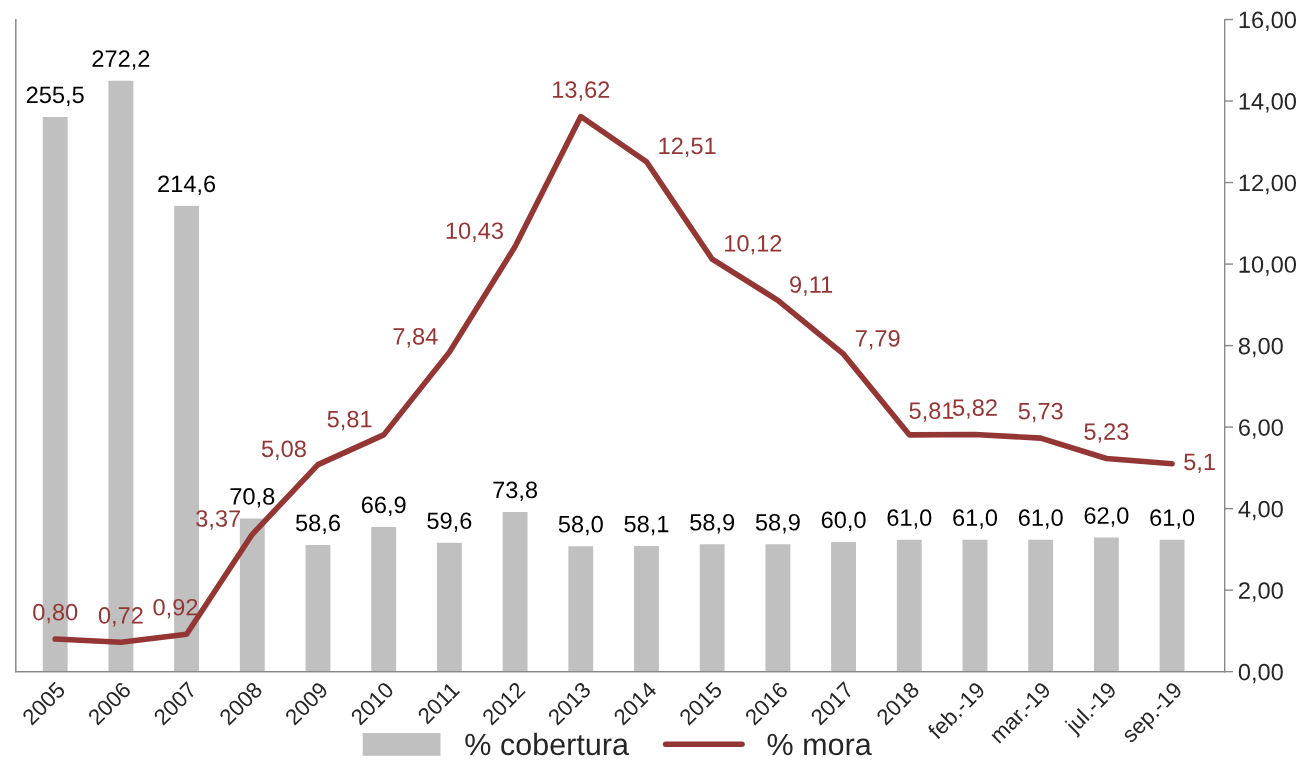  I want to click on y2-tick-label: 14,00, so click(1267, 103).